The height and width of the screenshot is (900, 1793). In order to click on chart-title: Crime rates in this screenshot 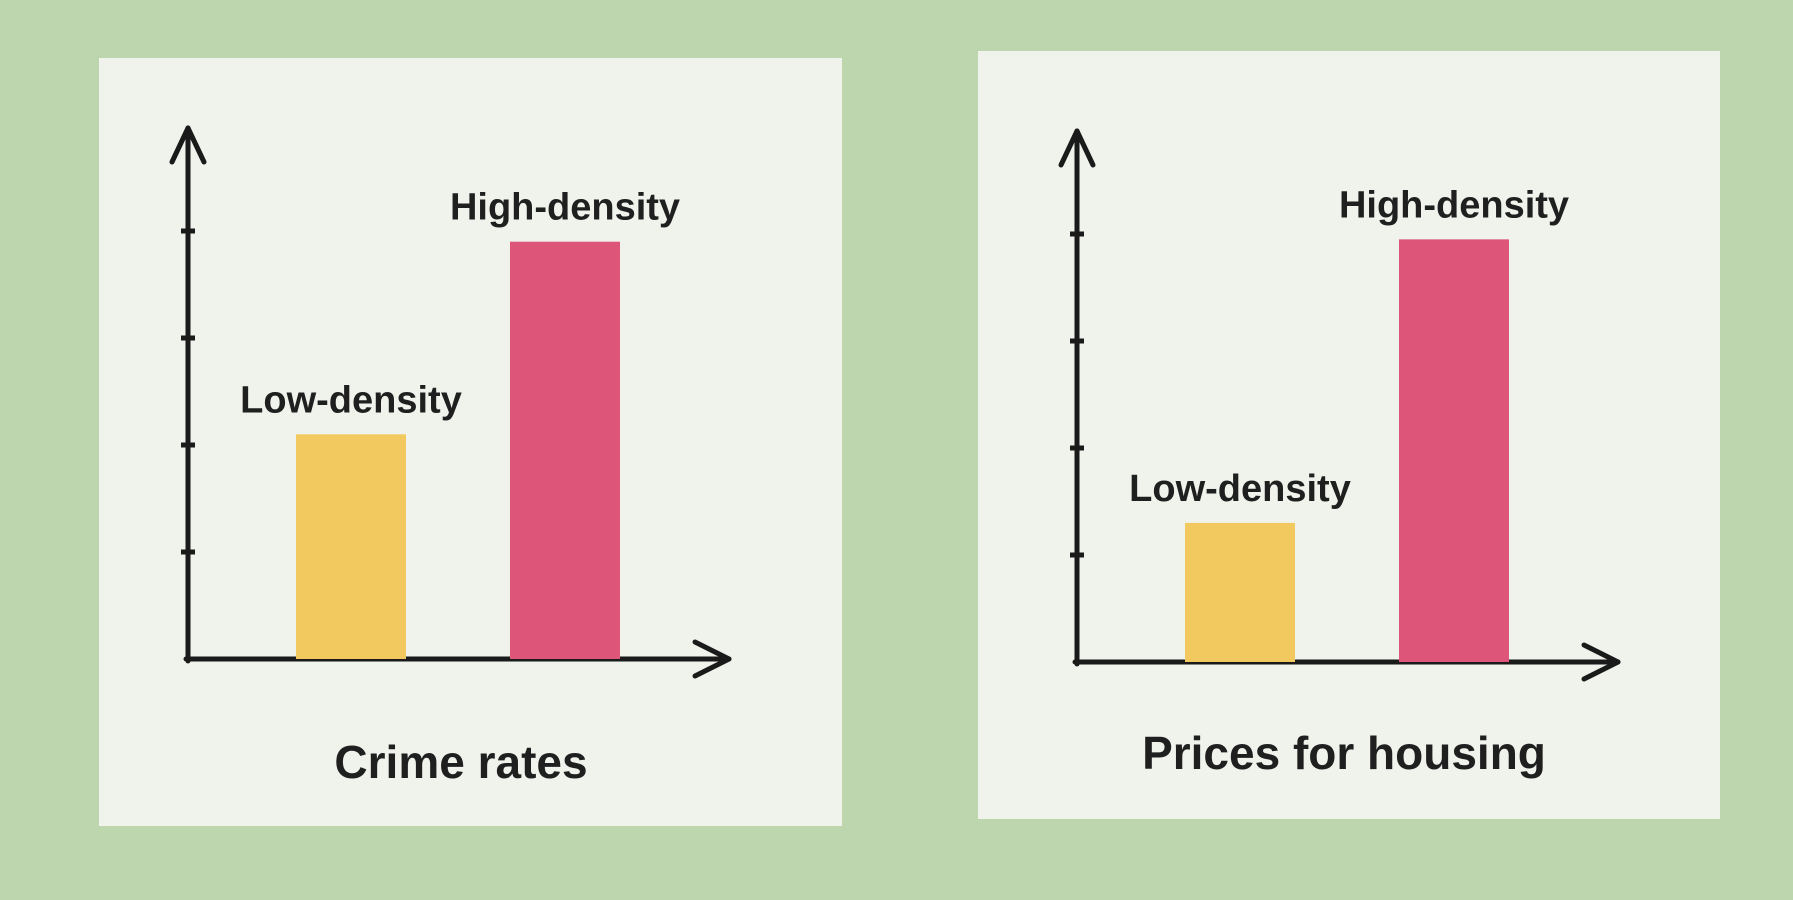, I will do `click(460, 762)`.